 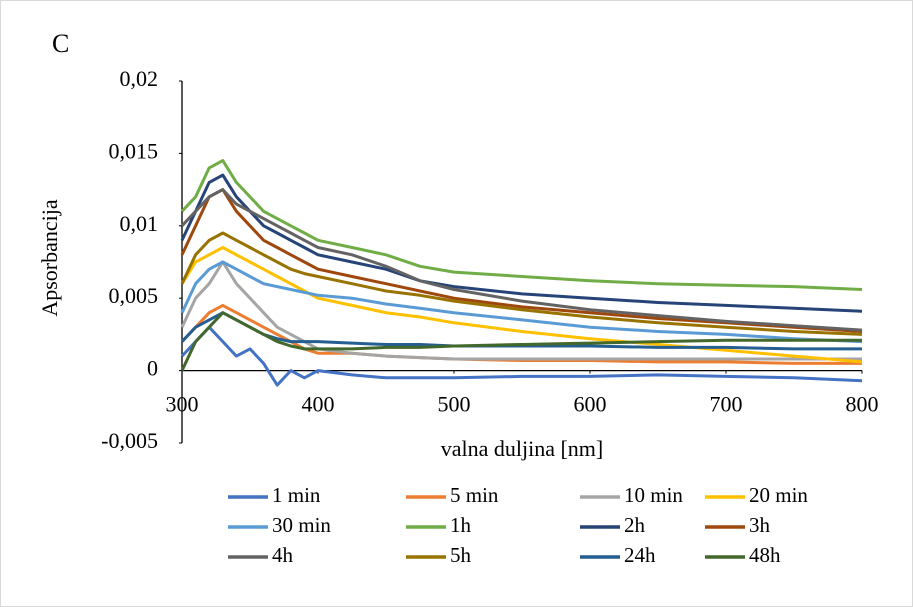 What do you see at coordinates (49, 258) in the screenshot?
I see `y-axis-title: Apsorbancija` at bounding box center [49, 258].